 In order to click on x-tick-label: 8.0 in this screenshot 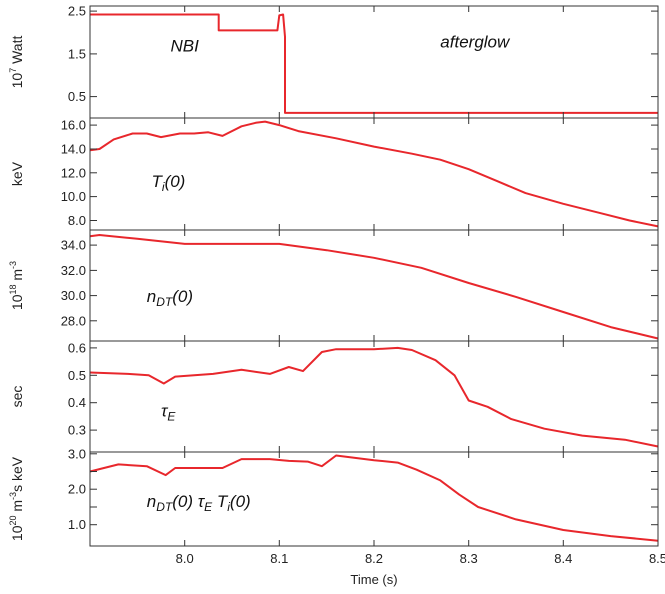, I will do `click(185, 558)`.